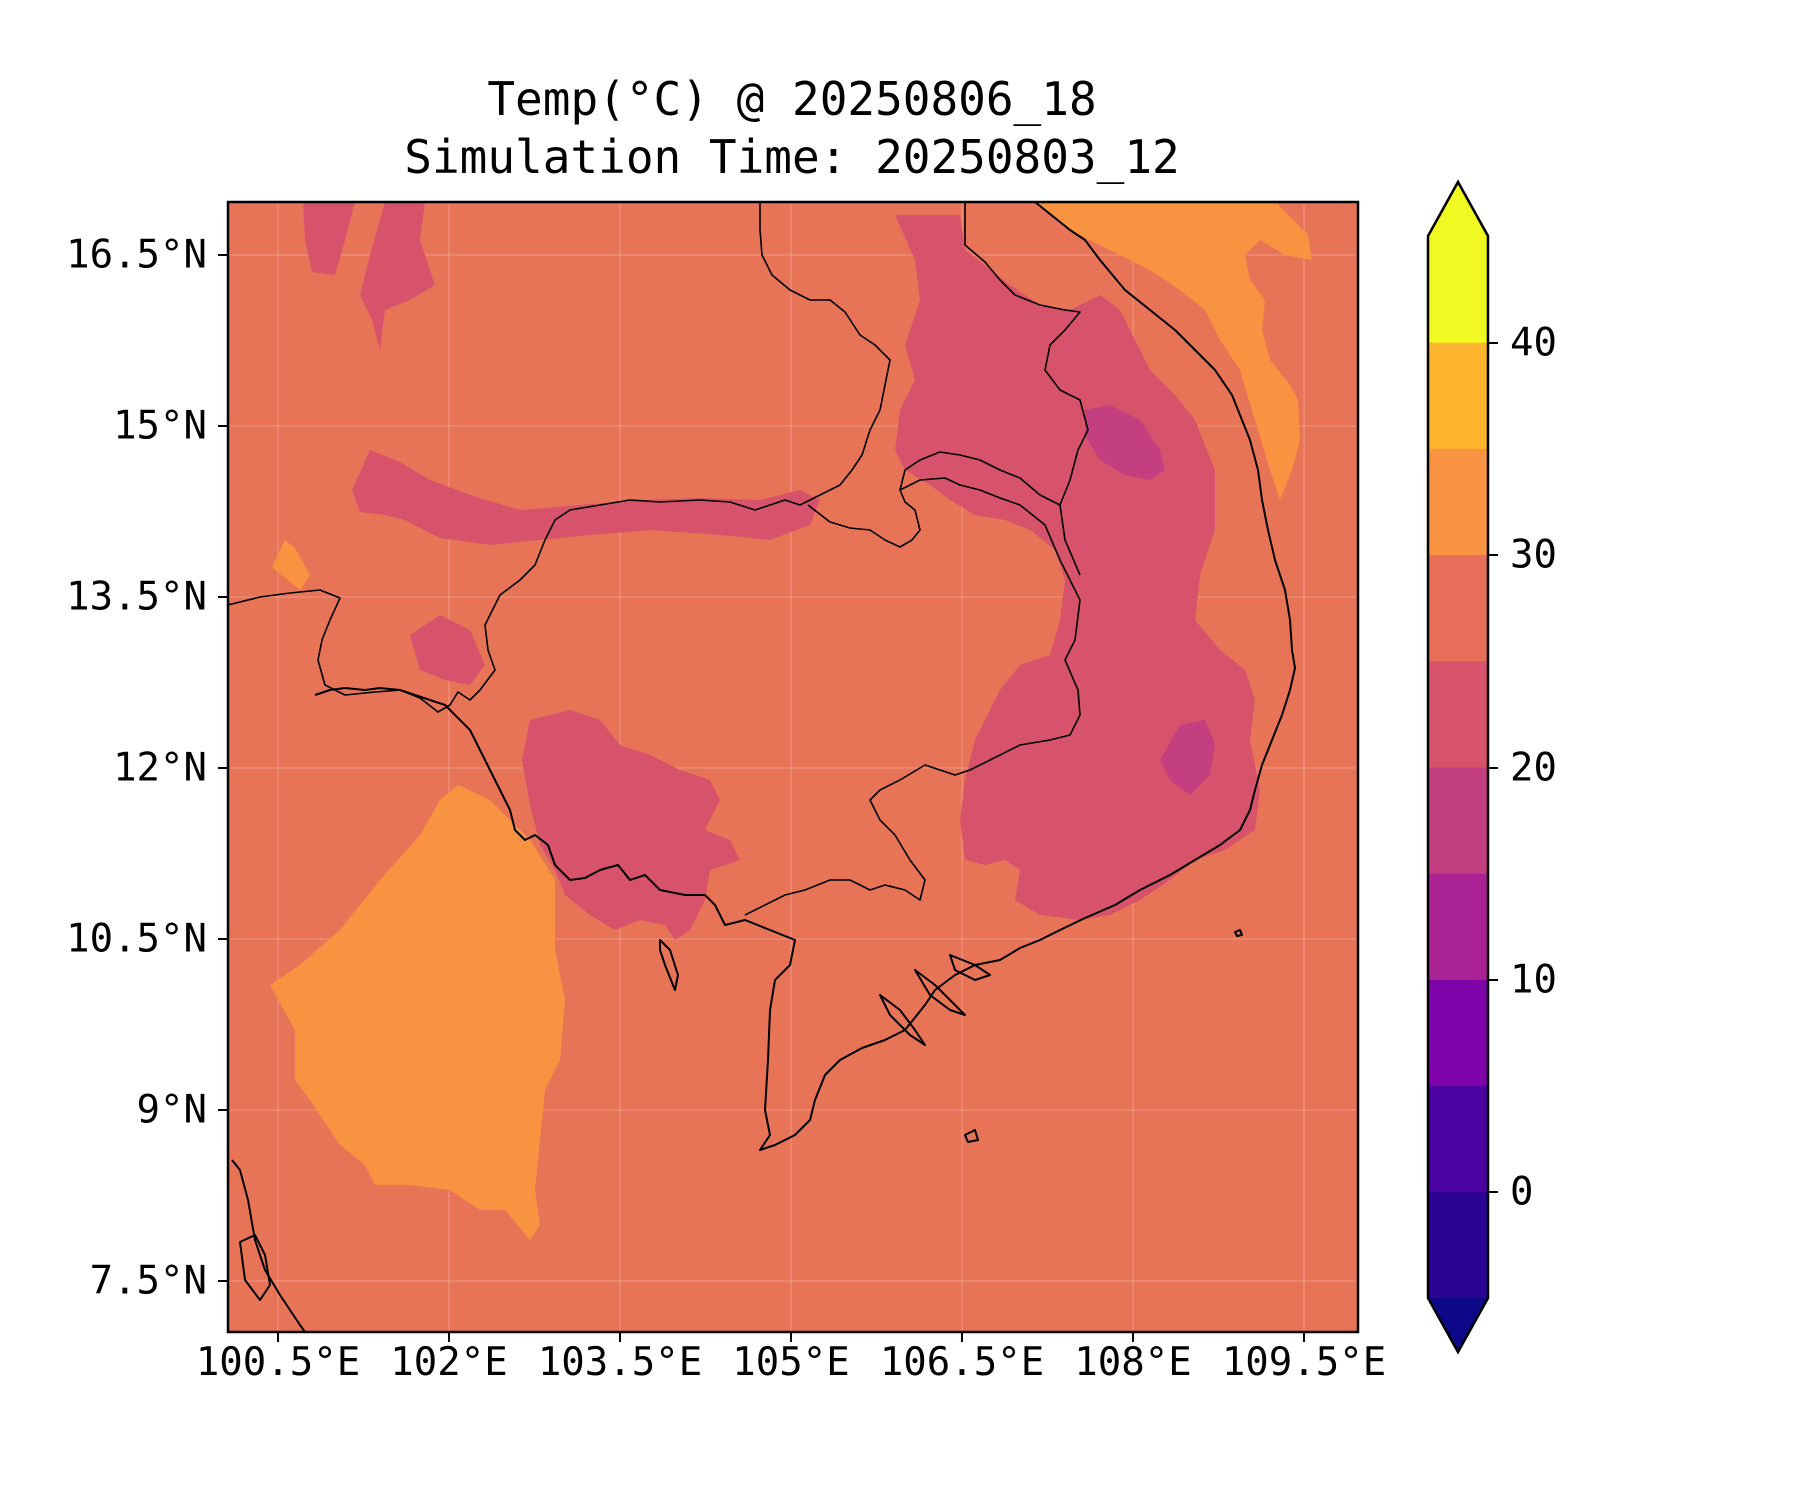 This screenshot has width=1800, height=1500. Describe the element at coordinates (136, 255) in the screenshot. I see `lat-label-16.5: 16.5°N` at that location.